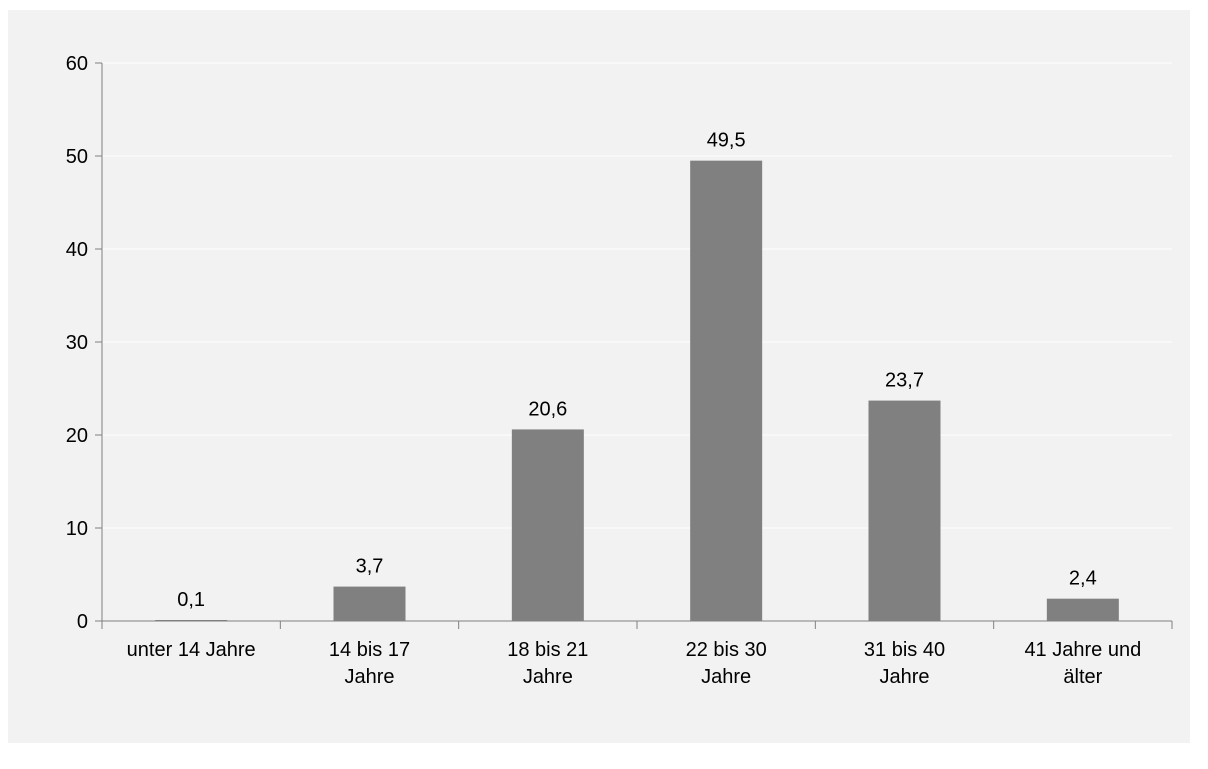 This screenshot has width=1208, height=769. I want to click on x-tick-label: unter 14 Jahre, so click(191, 650).